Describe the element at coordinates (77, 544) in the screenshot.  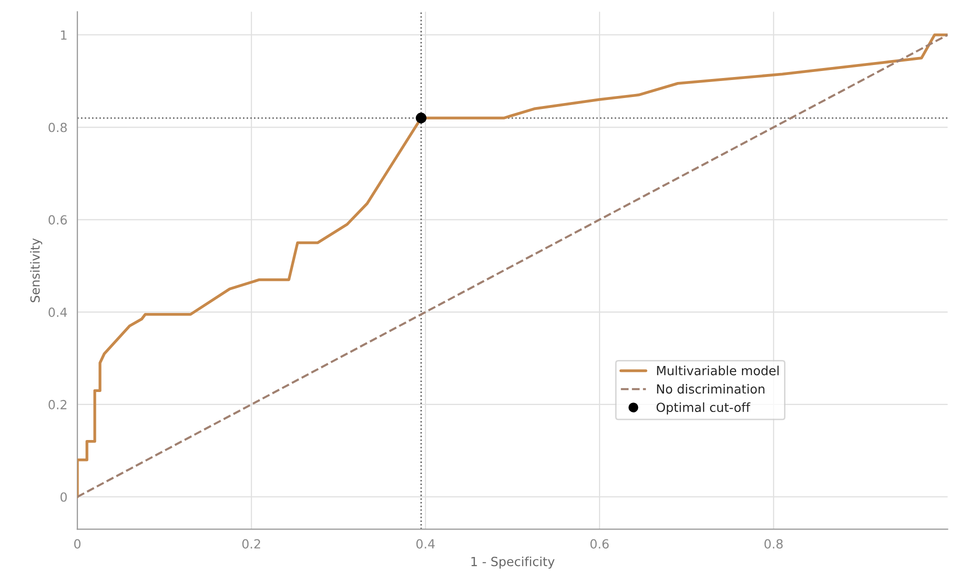
I see `x-tick-label: 0` at that location.